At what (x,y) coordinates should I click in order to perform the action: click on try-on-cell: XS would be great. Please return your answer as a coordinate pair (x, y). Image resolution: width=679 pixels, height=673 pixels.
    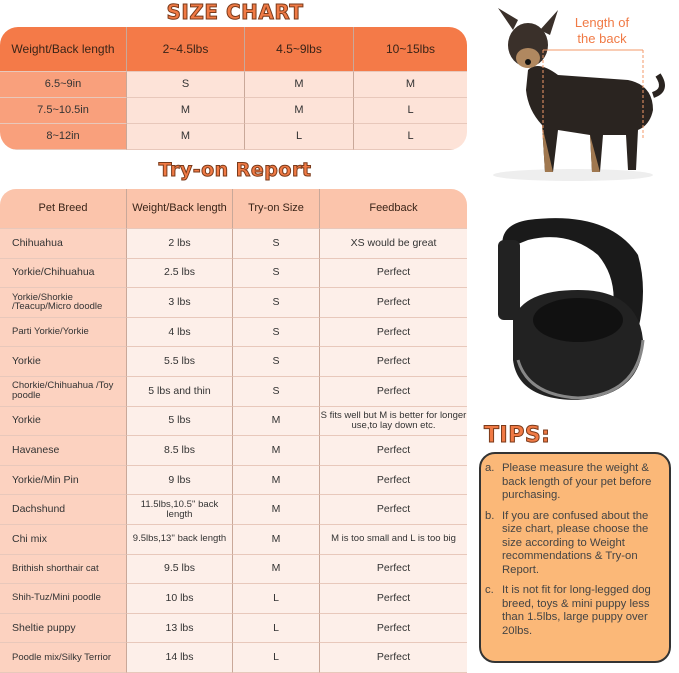
    Looking at the image, I should click on (393, 244).